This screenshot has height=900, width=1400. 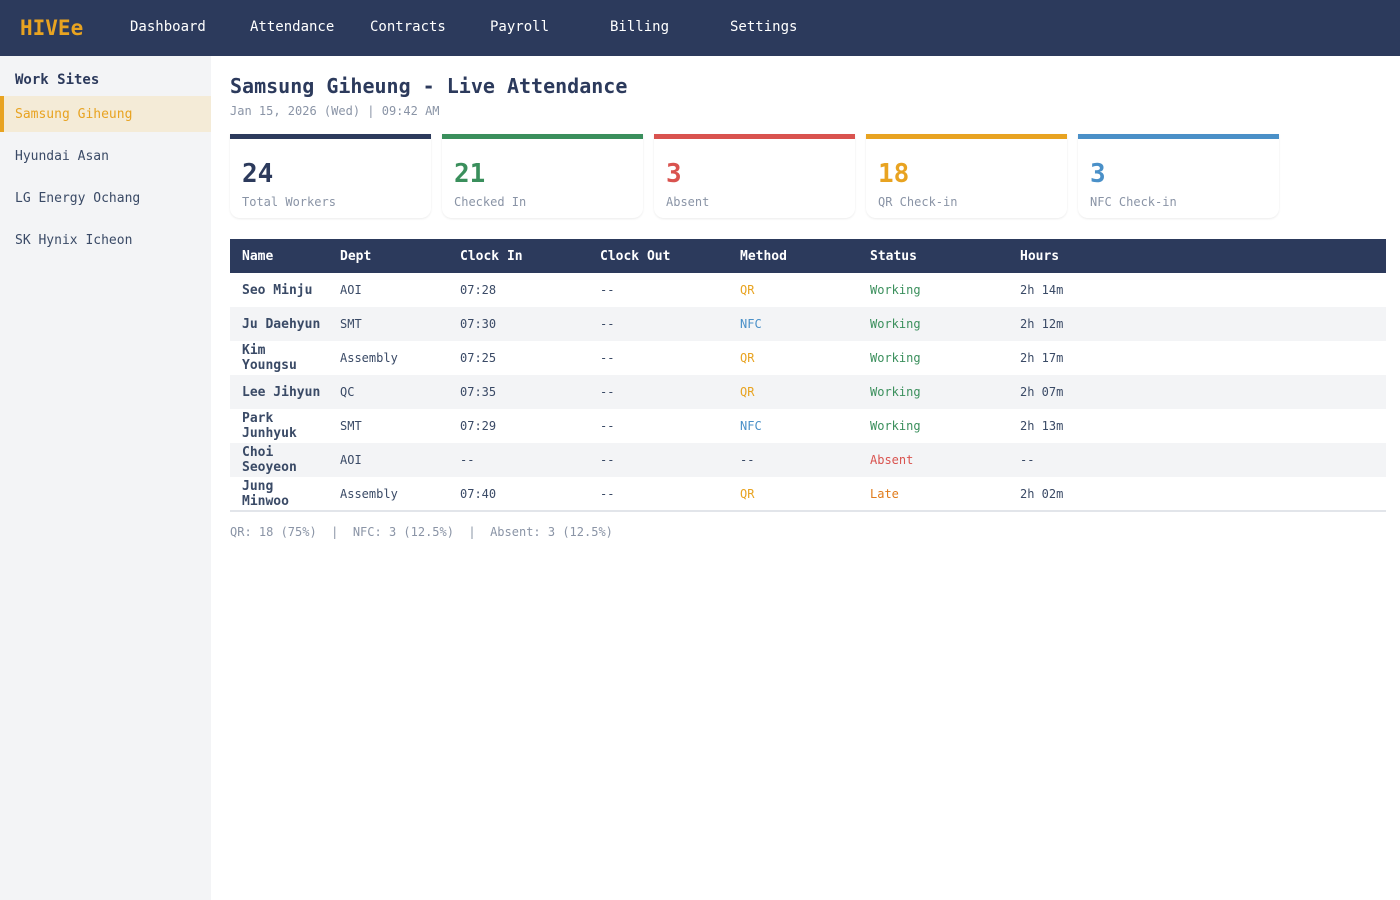 What do you see at coordinates (1178, 176) in the screenshot?
I see `stat-card: 3 NFC Check-in` at bounding box center [1178, 176].